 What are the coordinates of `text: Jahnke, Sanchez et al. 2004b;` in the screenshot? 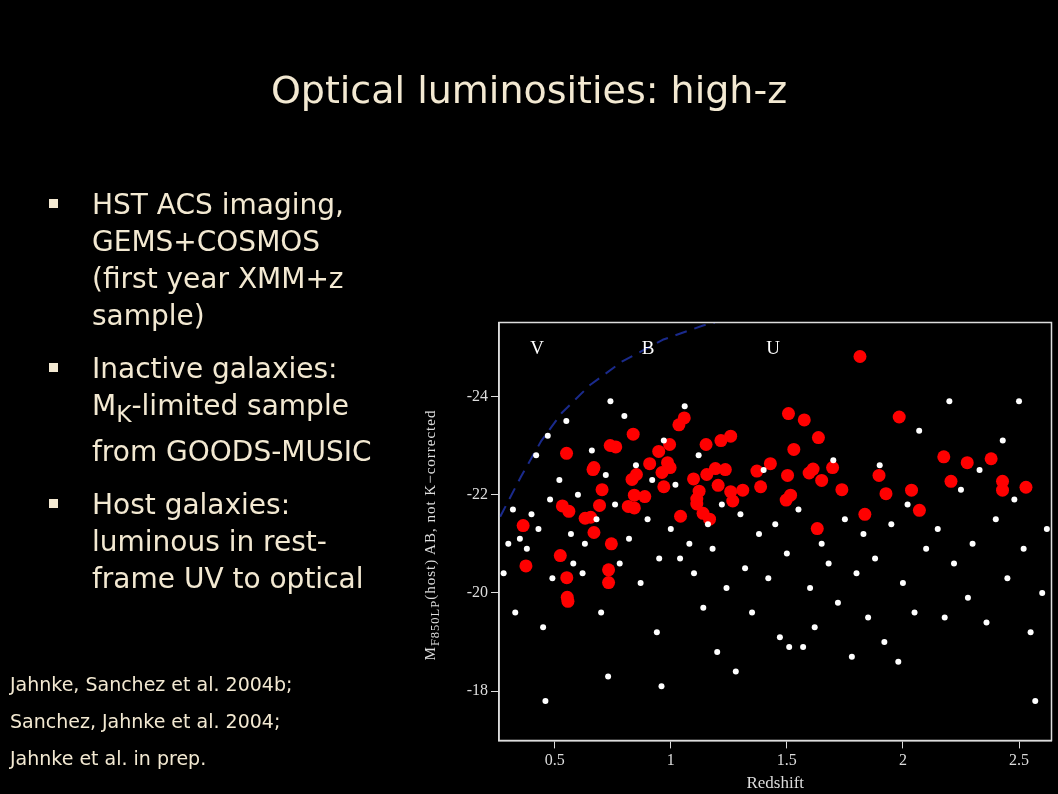 It's located at (151, 684).